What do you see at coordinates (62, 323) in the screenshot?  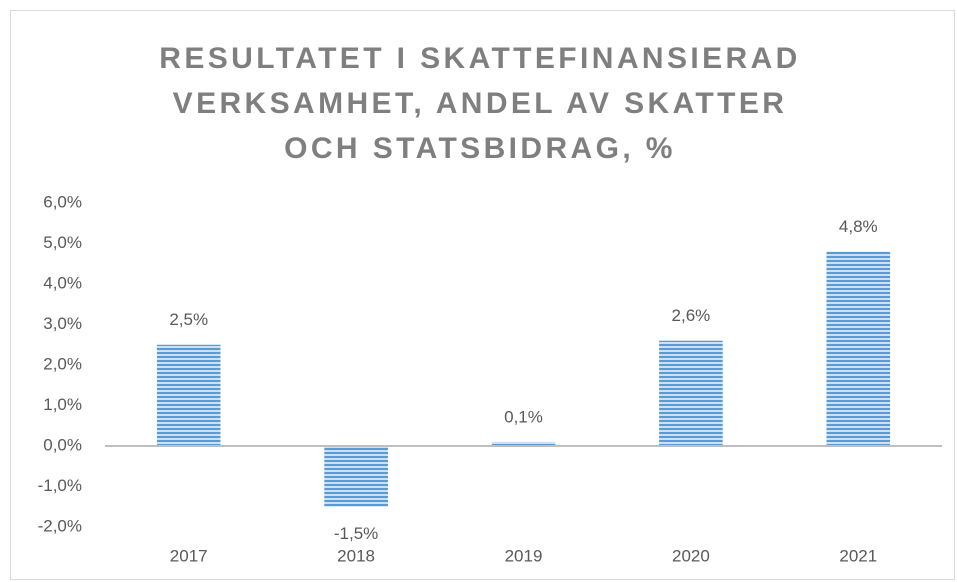 I see `y-tick-label: 3,0%` at bounding box center [62, 323].